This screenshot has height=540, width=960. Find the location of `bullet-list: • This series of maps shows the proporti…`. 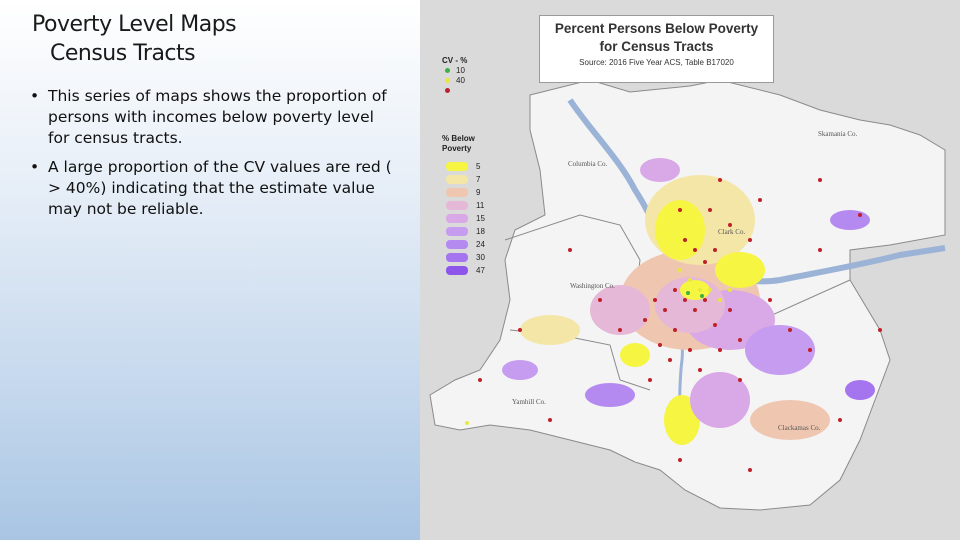

bullet-list: • This series of maps shows the proporti… is located at coordinates (215, 157).